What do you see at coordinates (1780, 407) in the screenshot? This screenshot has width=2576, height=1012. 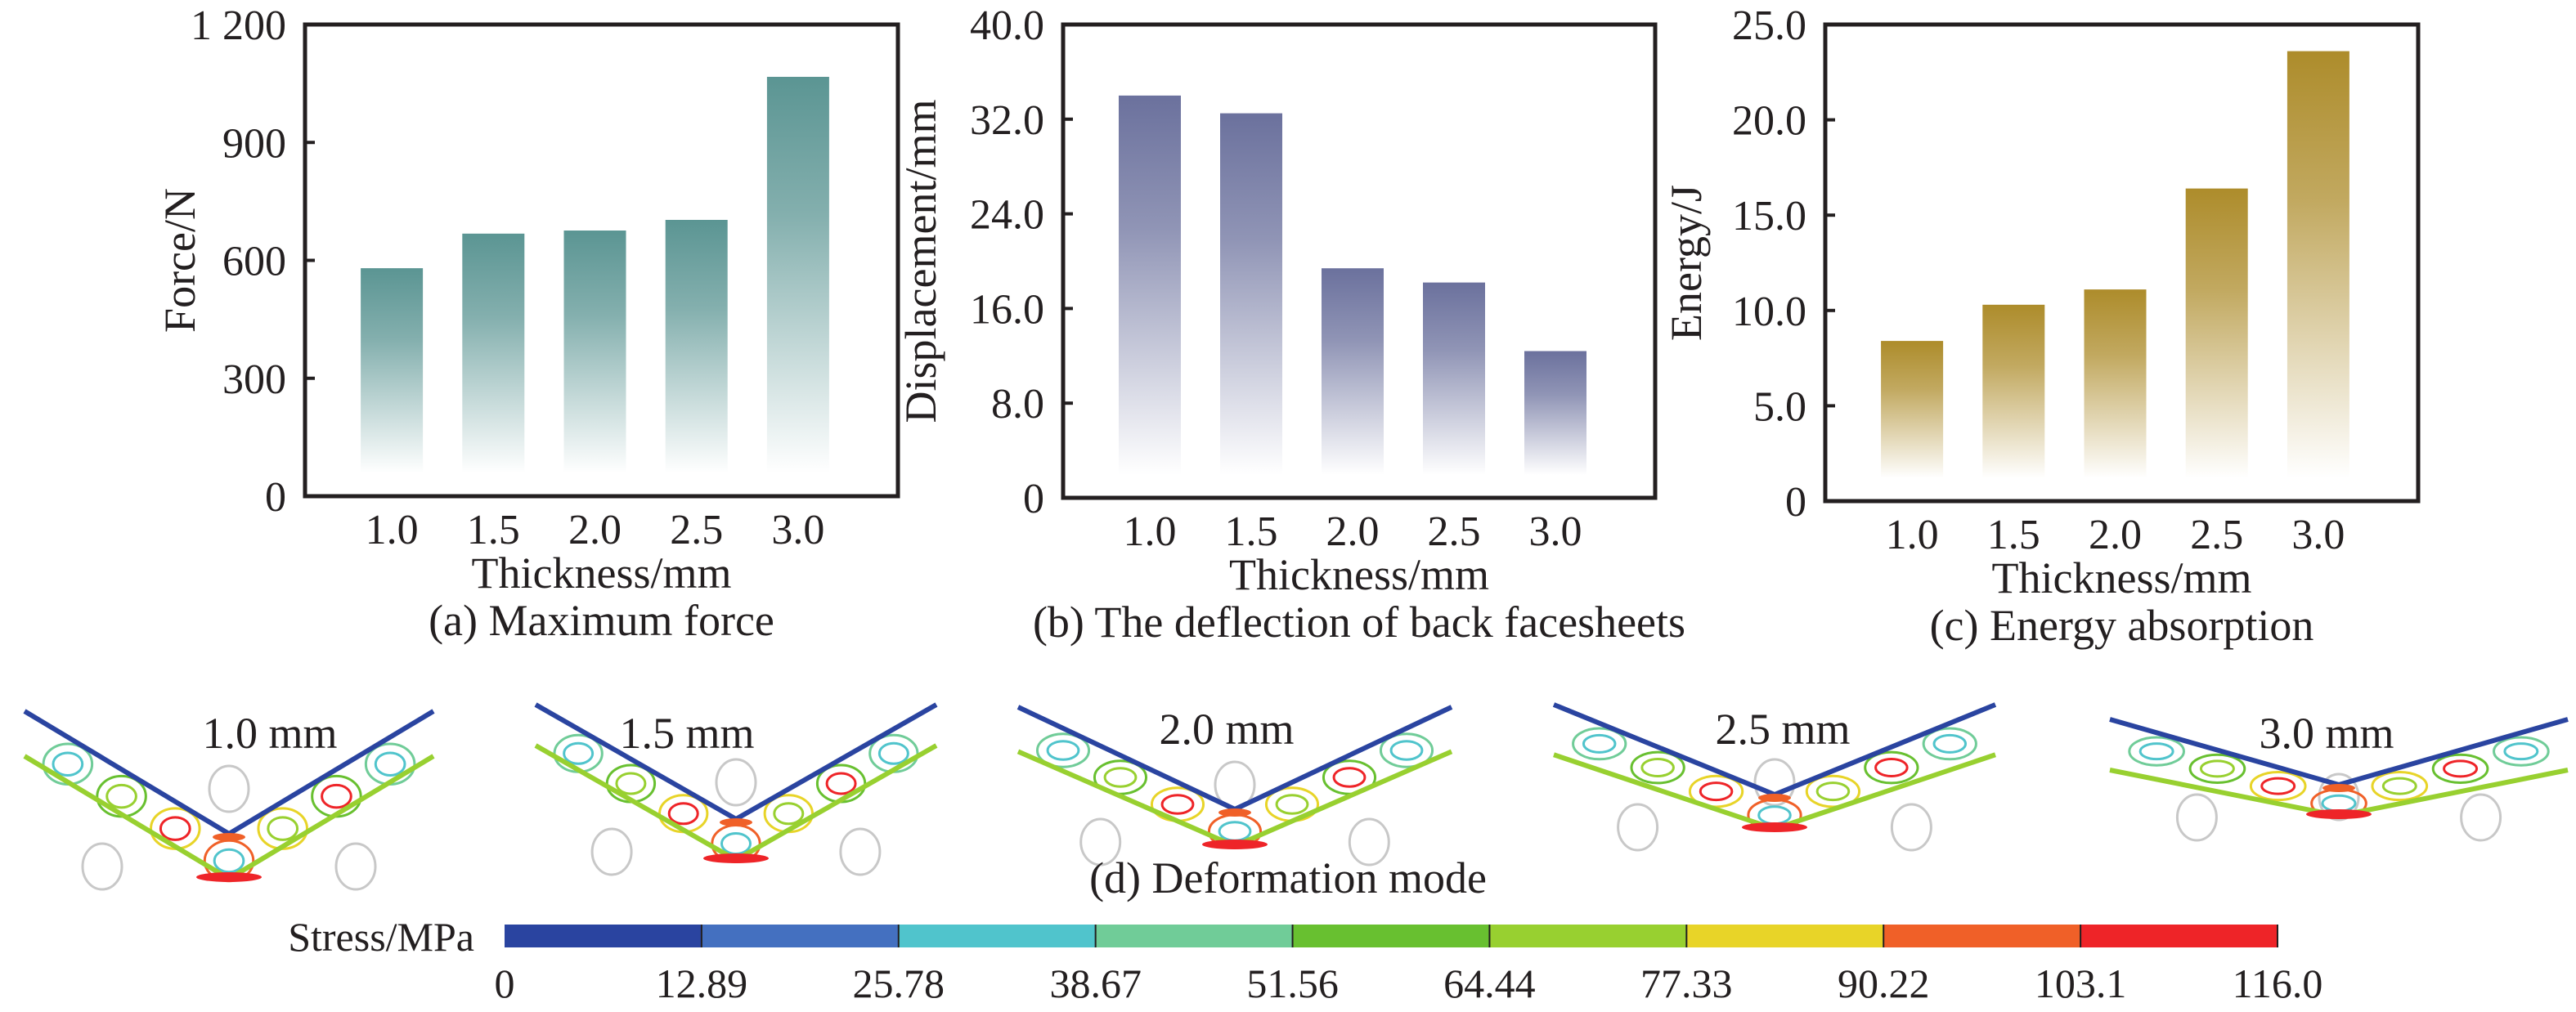 I see `y-tick-label: 5.0` at bounding box center [1780, 407].